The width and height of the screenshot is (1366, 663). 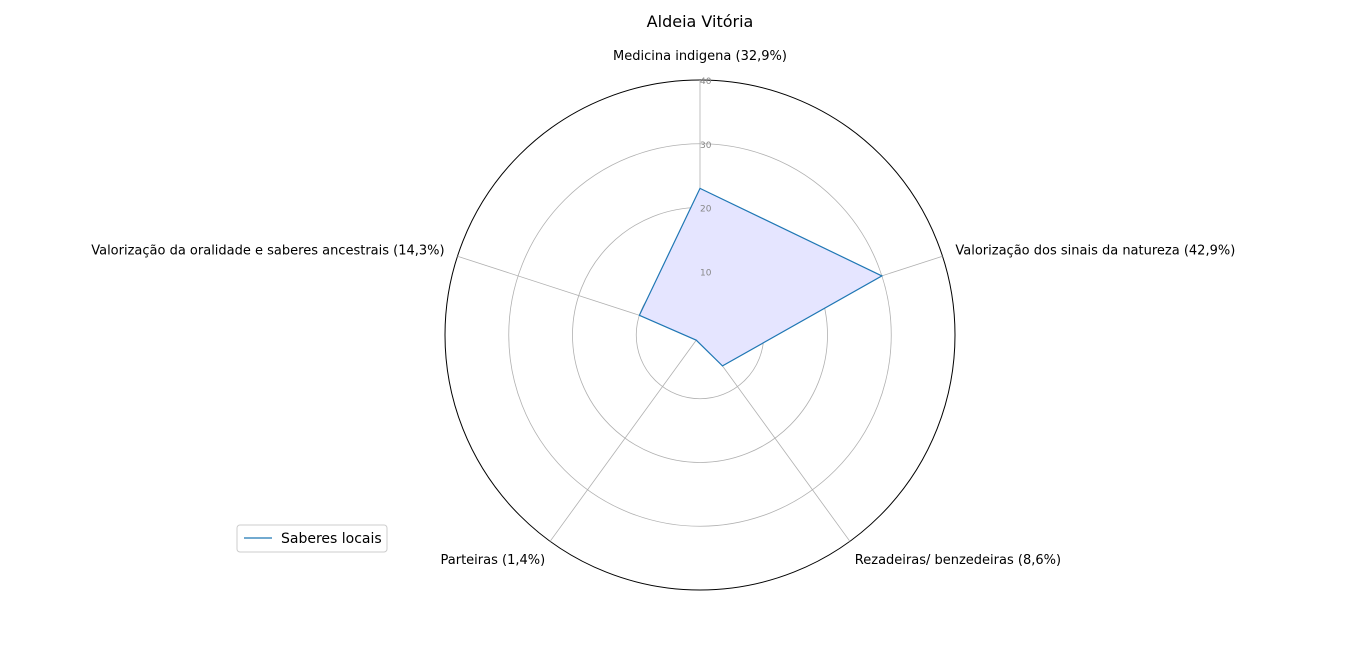 I want to click on radial-tick-label-30: 30, so click(x=706, y=146).